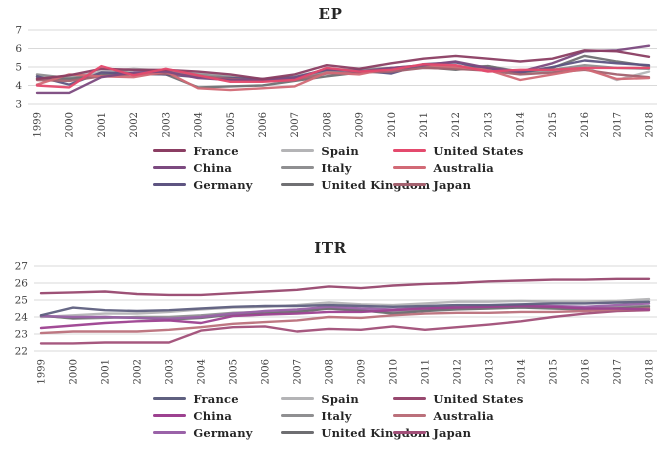 The image size is (661, 456). What do you see at coordinates (231, 124) in the screenshot?
I see `x-tick-label: 2005` at bounding box center [231, 124].